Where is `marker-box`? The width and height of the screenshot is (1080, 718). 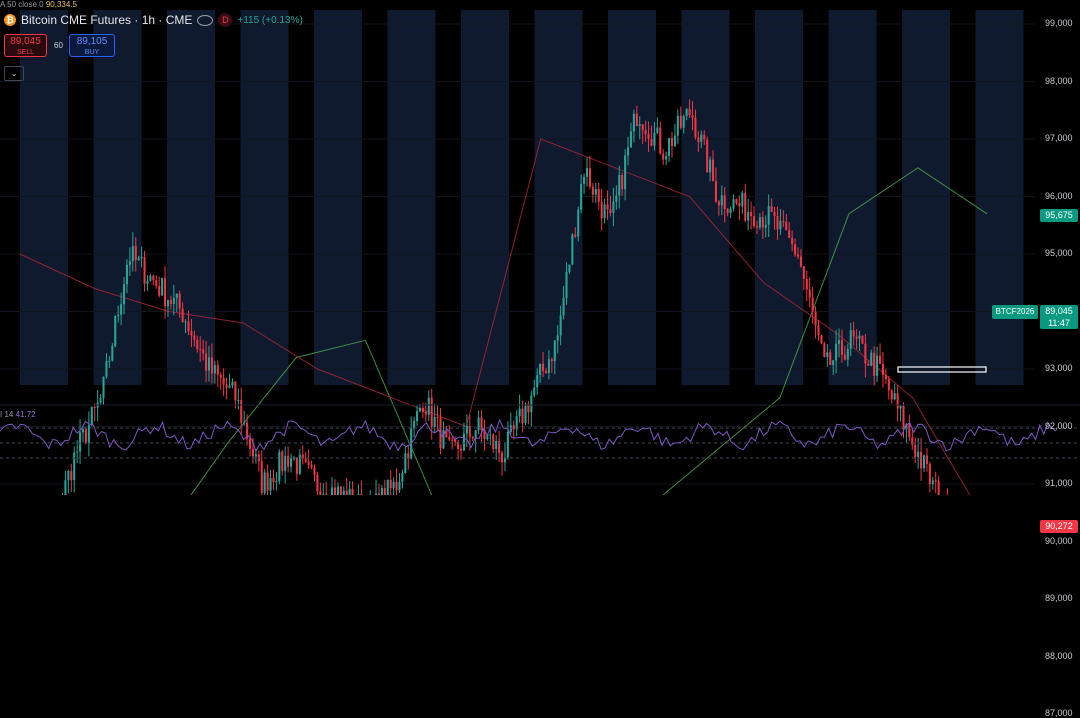 marker-box is located at coordinates (942, 369).